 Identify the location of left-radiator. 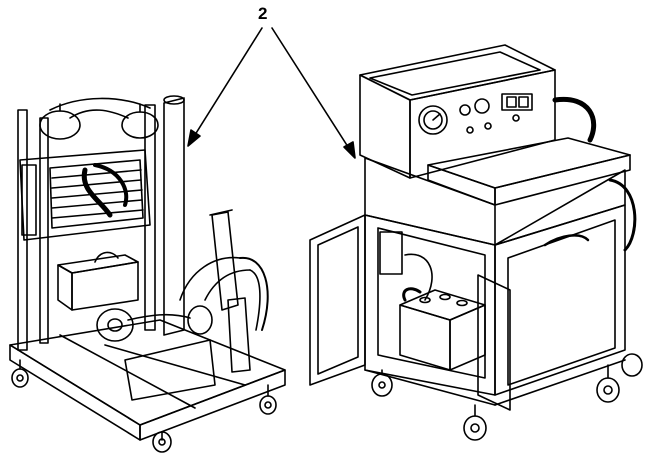
(85, 195).